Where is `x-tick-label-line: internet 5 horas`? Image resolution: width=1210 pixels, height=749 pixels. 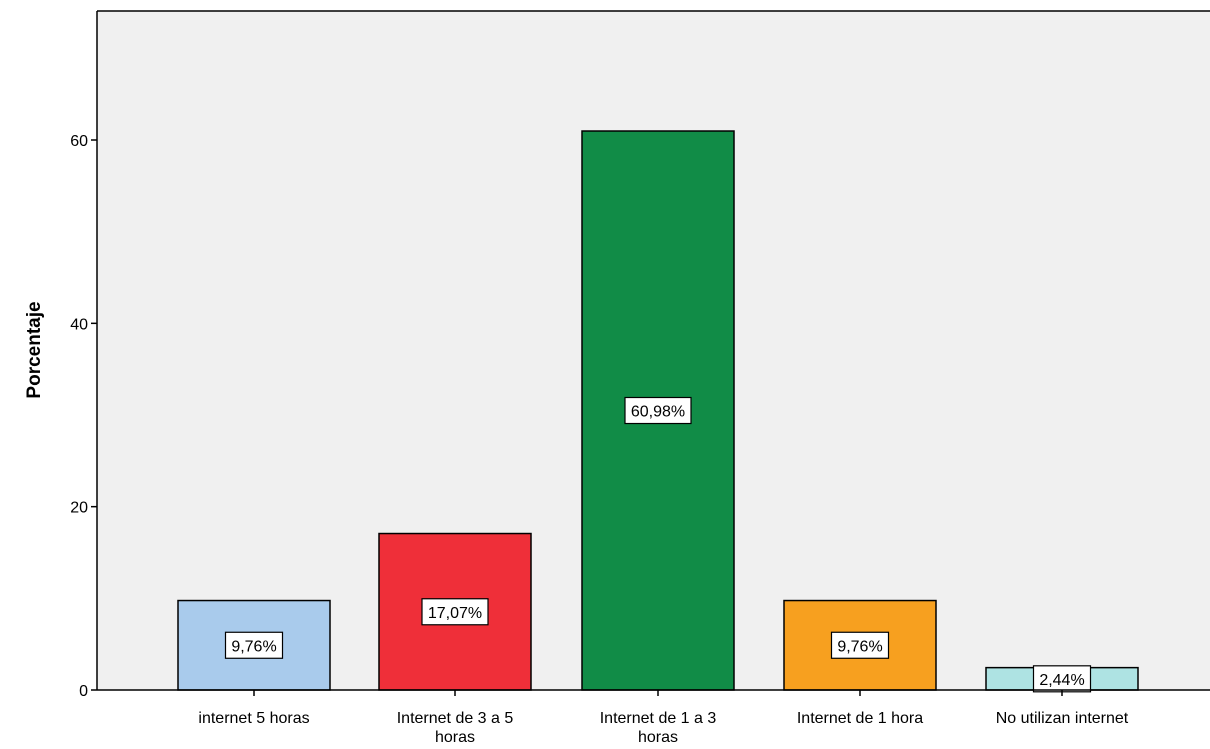
x-tick-label-line: internet 5 horas is located at coordinates (253, 718).